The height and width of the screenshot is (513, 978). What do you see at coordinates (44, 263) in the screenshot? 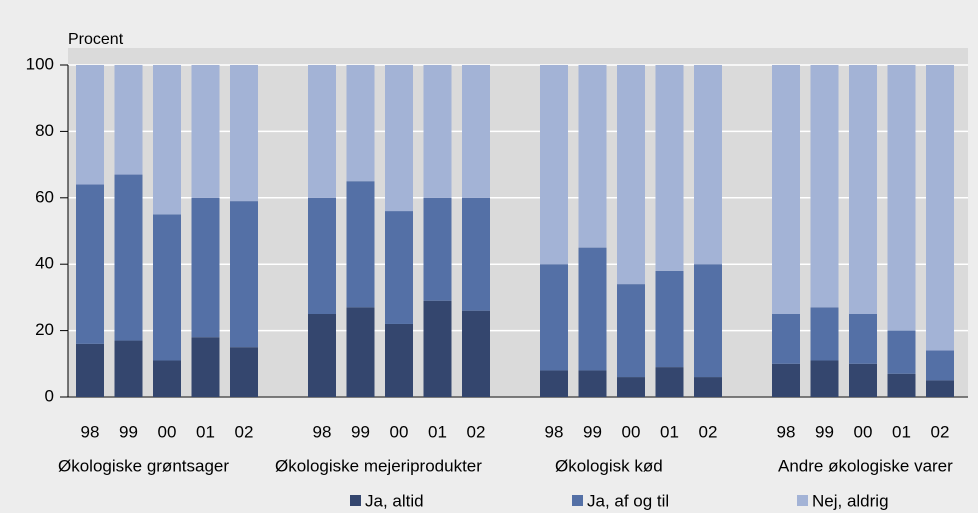
I see `y-tick-label: 40` at bounding box center [44, 263].